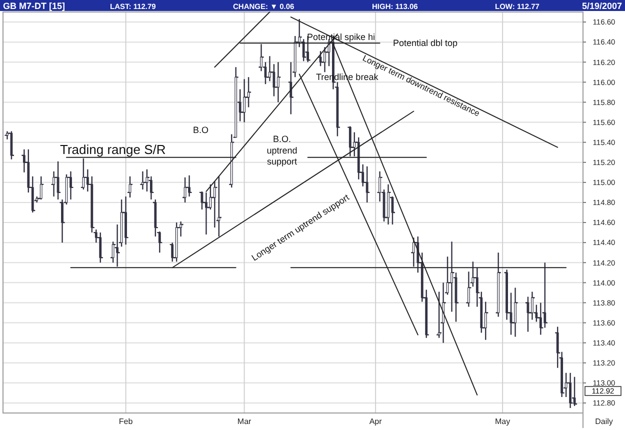  Describe the element at coordinates (375, 421) in the screenshot. I see `x-tick-label: Apr` at that location.